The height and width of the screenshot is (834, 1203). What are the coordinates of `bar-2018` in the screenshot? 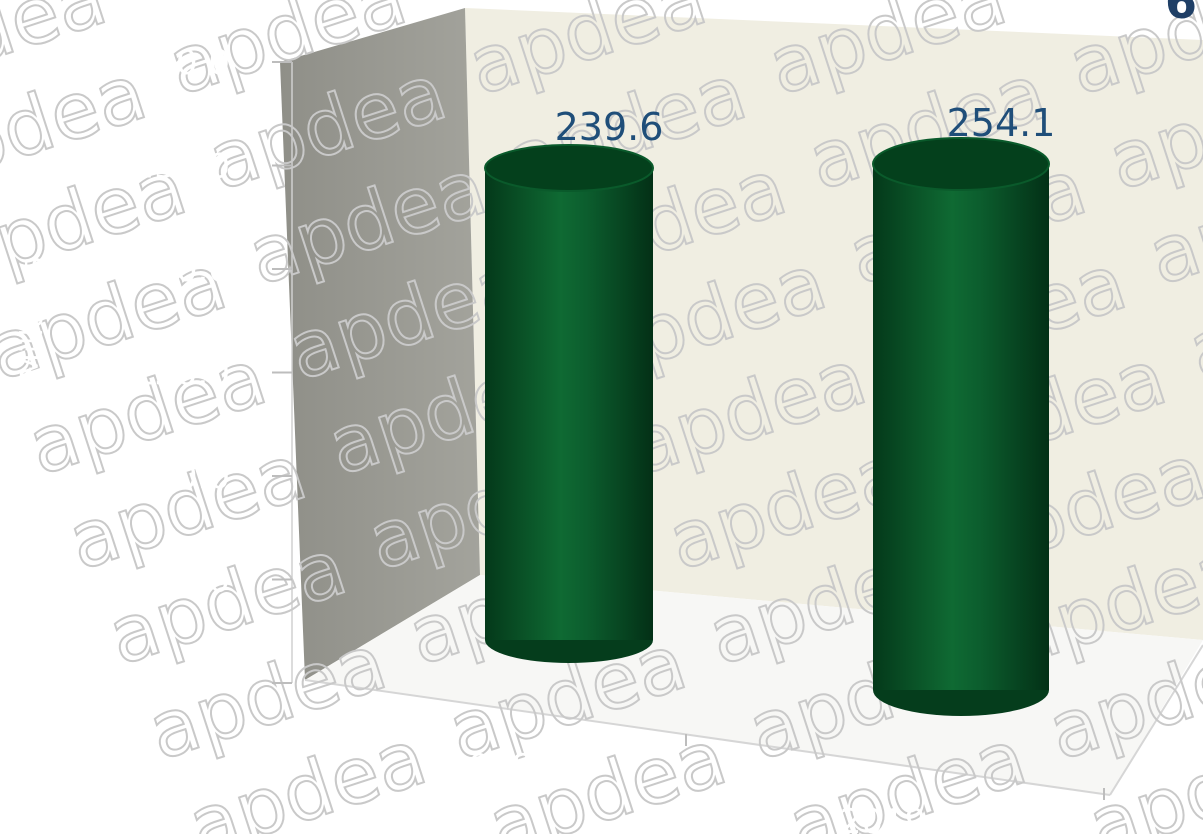 It's located at (569, 403).